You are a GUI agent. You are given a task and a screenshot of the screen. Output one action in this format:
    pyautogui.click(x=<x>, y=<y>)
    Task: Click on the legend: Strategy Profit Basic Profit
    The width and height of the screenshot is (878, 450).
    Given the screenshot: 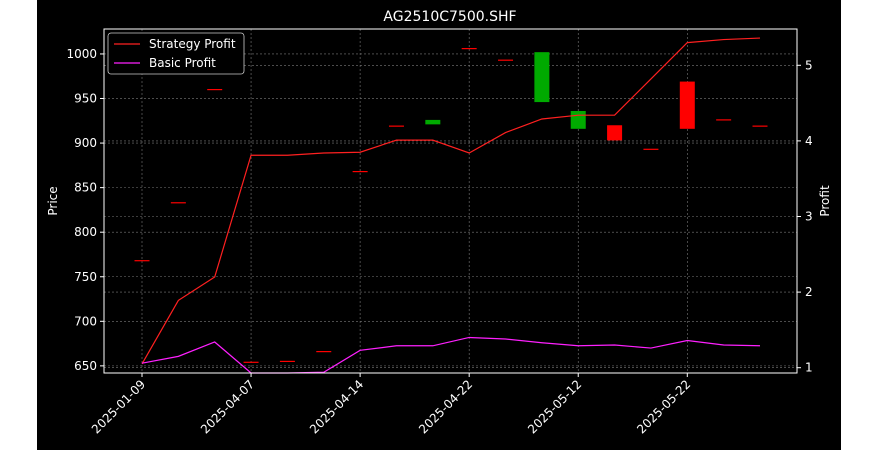 What is the action you would take?
    pyautogui.click(x=176, y=53)
    